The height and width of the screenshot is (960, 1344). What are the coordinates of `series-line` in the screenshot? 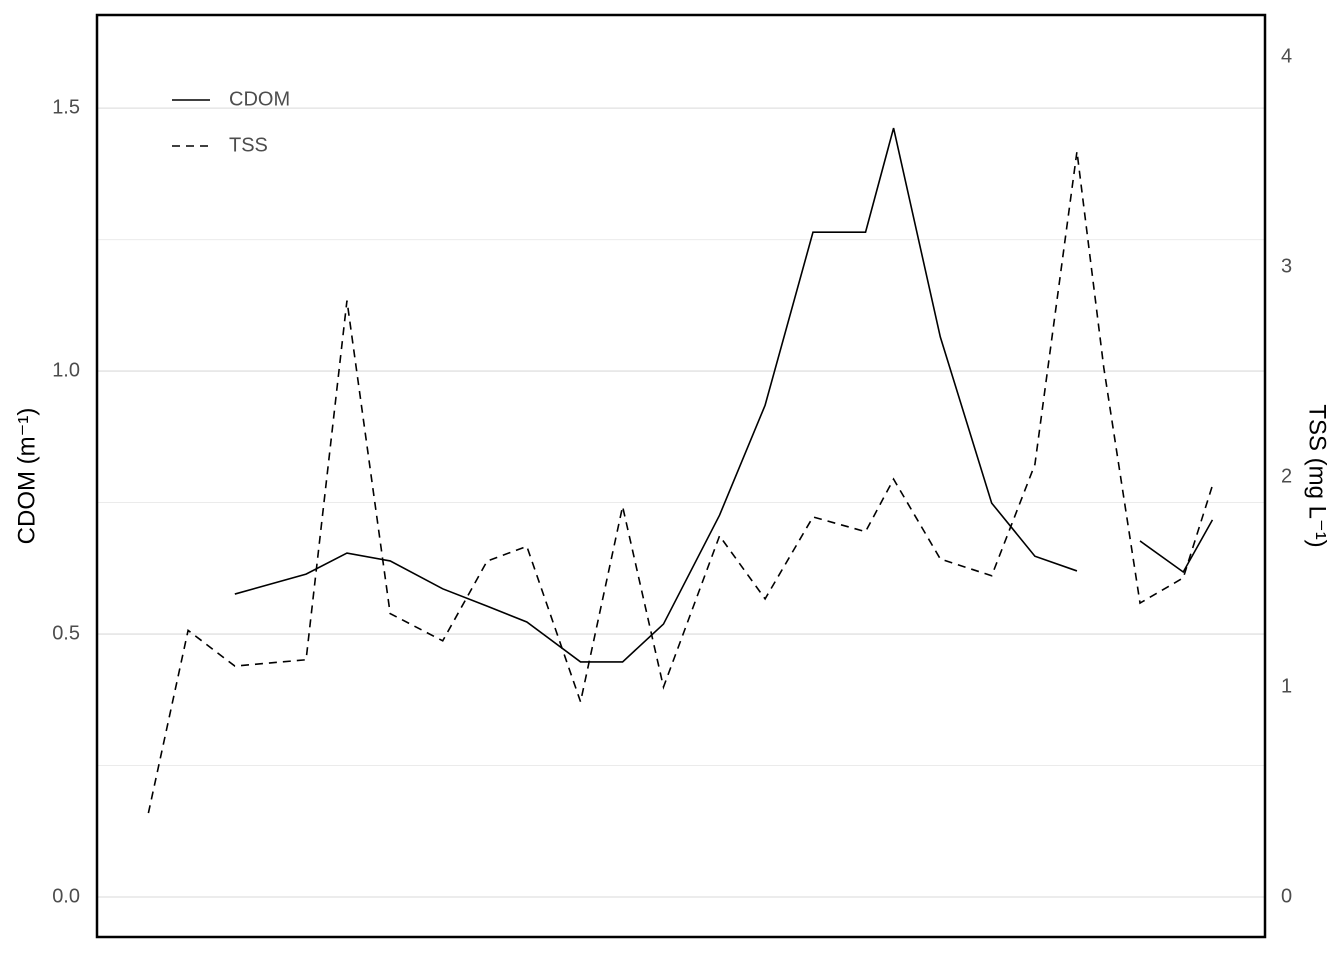 It's located at (1176, 546).